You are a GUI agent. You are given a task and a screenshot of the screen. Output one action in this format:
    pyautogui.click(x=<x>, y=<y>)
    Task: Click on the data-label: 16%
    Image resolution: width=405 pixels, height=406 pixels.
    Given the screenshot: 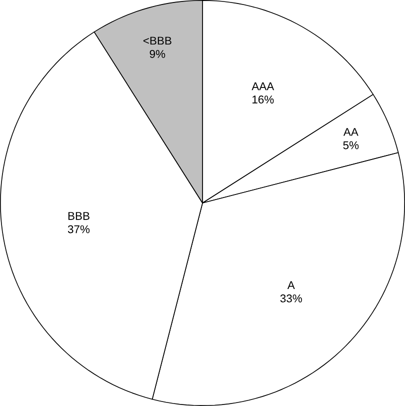 What is the action you would take?
    pyautogui.click(x=263, y=100)
    